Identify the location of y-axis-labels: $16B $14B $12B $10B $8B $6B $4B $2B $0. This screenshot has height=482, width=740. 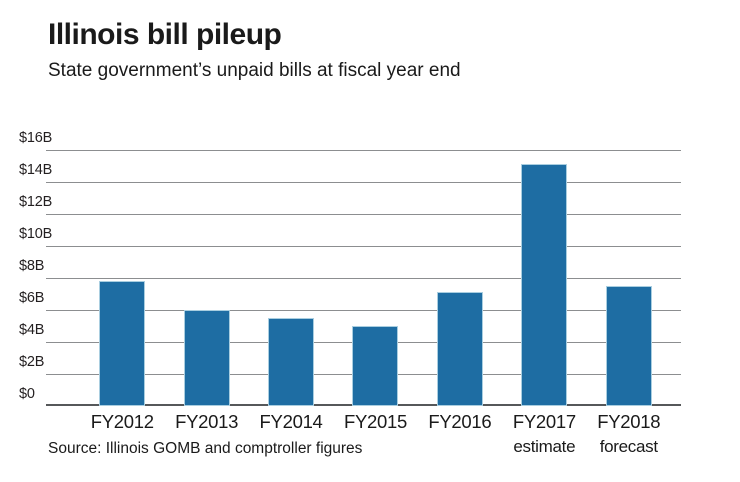
(36, 268).